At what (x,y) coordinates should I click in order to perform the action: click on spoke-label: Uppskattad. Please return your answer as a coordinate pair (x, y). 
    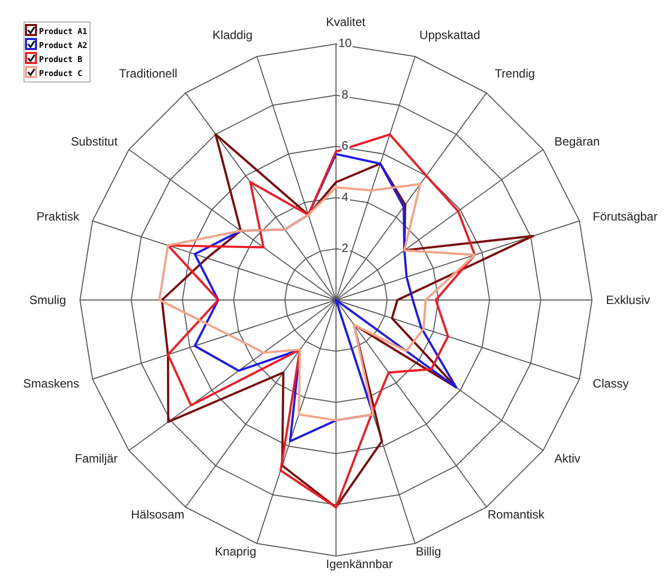
    Looking at the image, I should click on (449, 35).